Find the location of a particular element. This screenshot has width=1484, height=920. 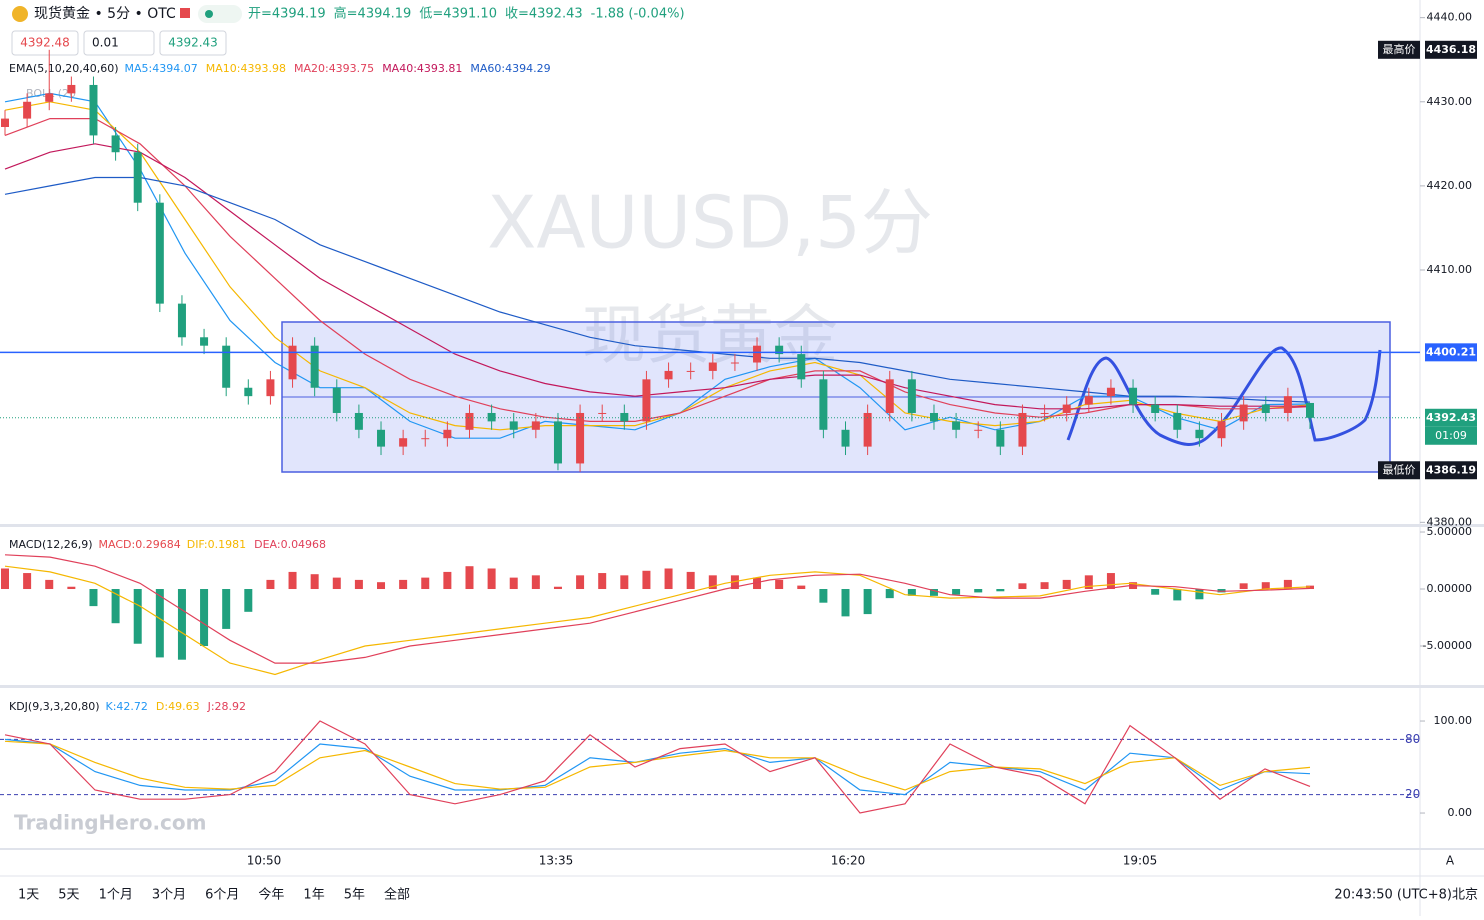

legend-entry: MA5:4394.07 is located at coordinates (161, 68).